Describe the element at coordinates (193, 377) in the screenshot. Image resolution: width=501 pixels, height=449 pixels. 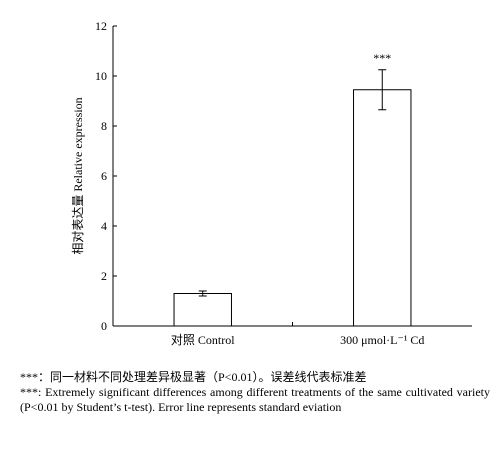
I see `caption-zh: ***：同一材料不同处理差异极显著（P<0.01）。误差线代表标准差` at that location.